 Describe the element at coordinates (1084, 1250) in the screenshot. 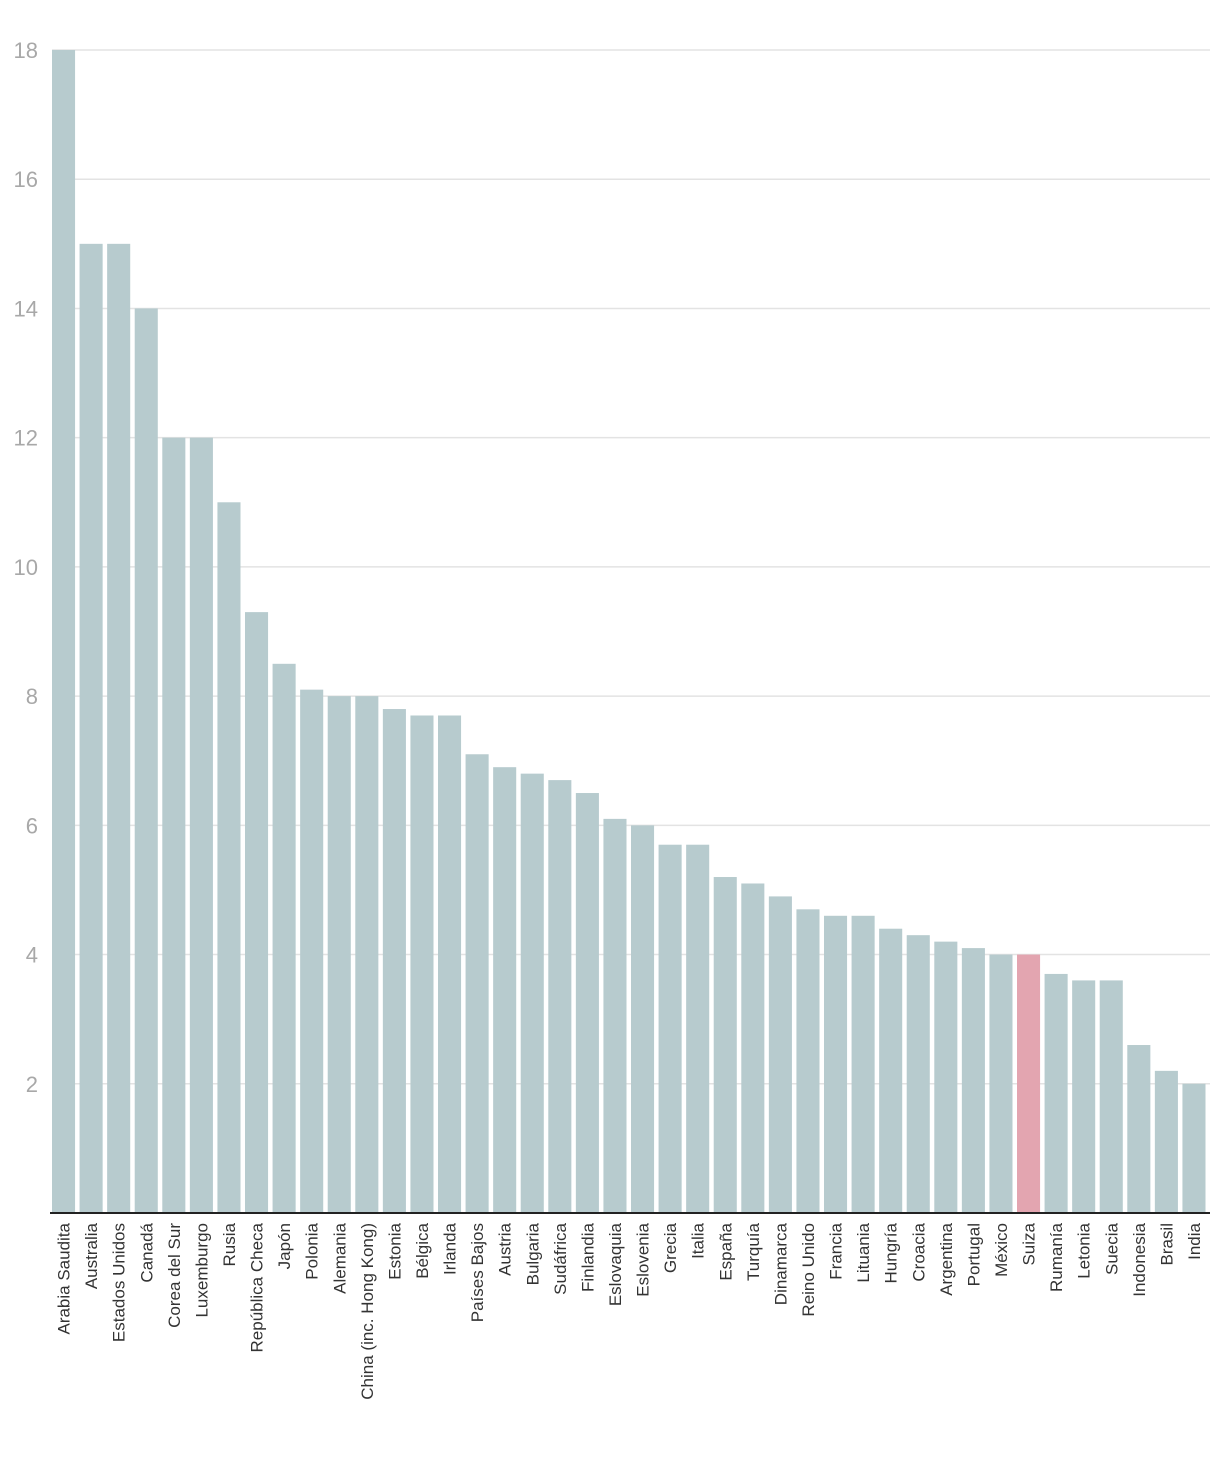

I see `x-tick-label: Letonia` at that location.